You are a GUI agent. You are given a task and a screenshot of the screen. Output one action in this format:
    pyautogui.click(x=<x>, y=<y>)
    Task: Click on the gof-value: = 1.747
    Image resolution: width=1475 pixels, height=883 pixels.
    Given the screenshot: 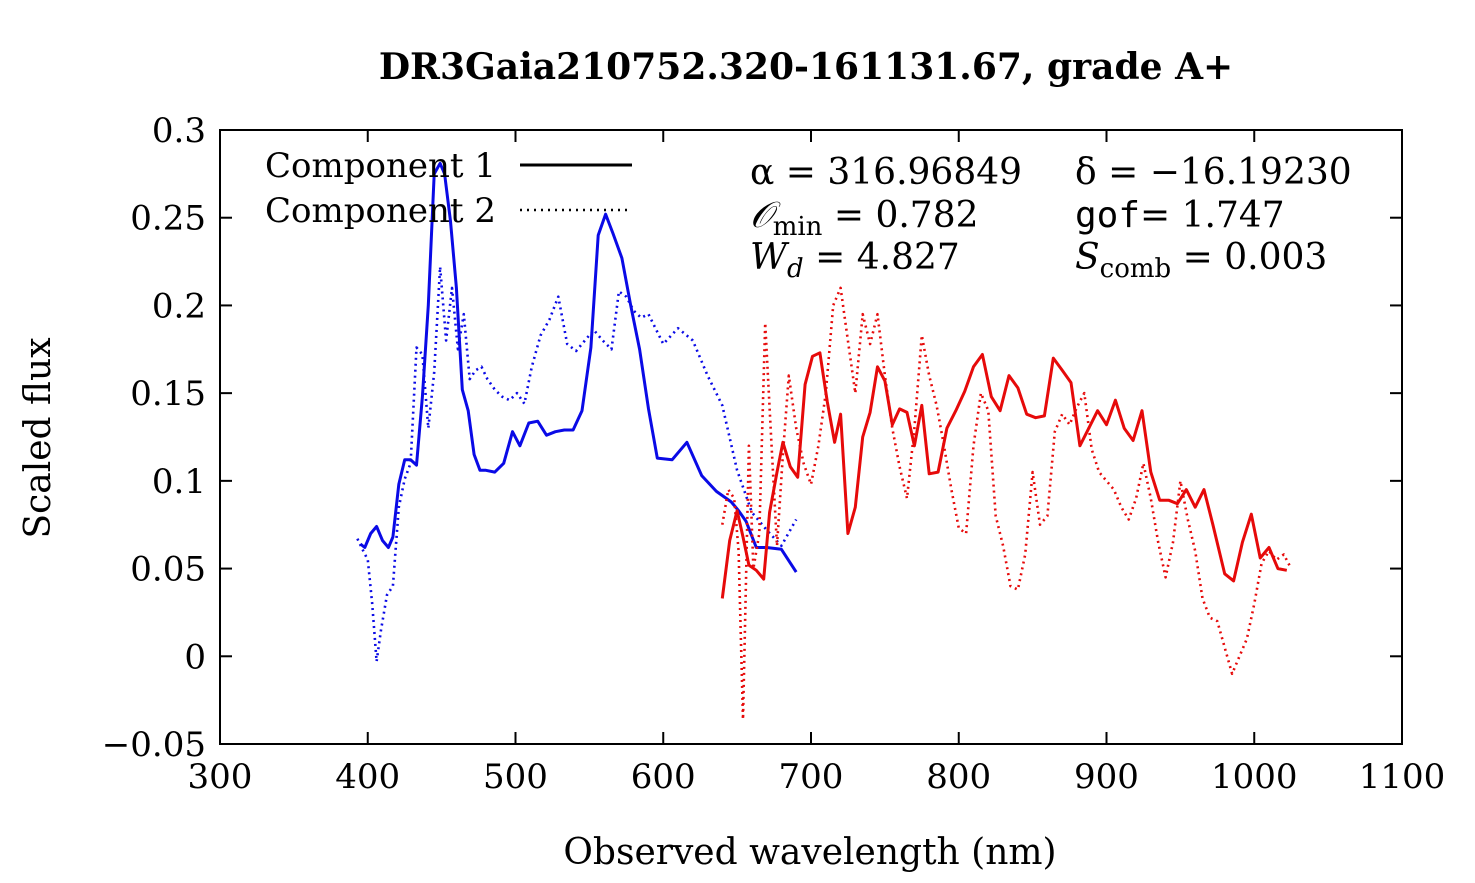 What is the action you would take?
    pyautogui.click(x=1212, y=215)
    